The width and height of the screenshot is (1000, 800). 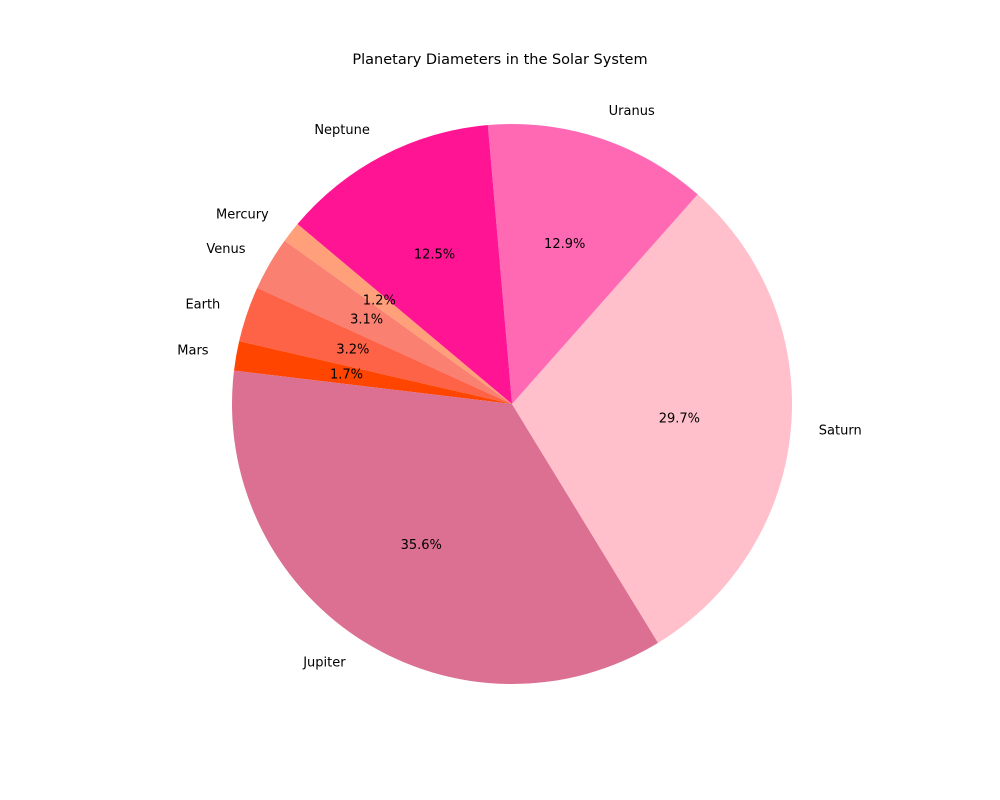 What do you see at coordinates (632, 111) in the screenshot?
I see `category-label-uranus: Uranus` at bounding box center [632, 111].